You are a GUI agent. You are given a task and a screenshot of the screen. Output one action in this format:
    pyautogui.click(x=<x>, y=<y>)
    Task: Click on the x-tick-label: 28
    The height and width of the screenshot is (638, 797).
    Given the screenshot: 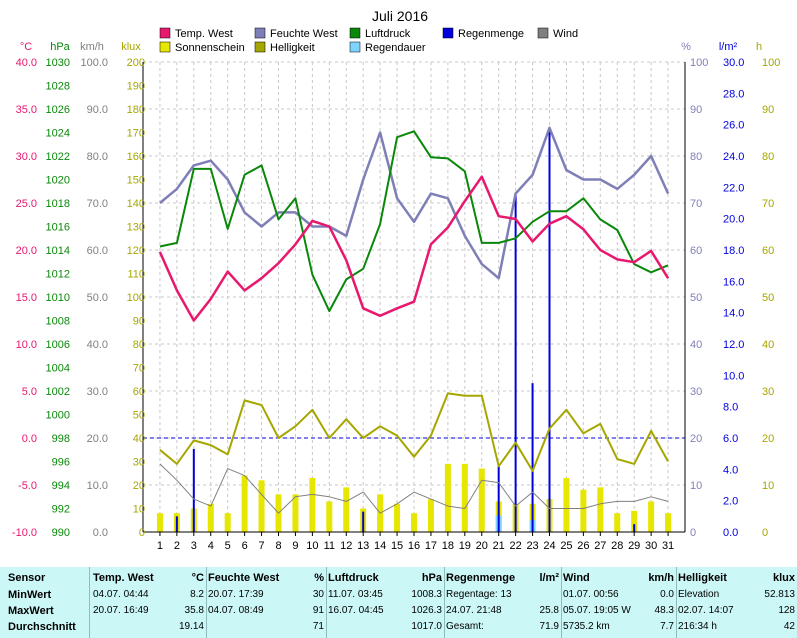 What is the action you would take?
    pyautogui.click(x=617, y=546)
    